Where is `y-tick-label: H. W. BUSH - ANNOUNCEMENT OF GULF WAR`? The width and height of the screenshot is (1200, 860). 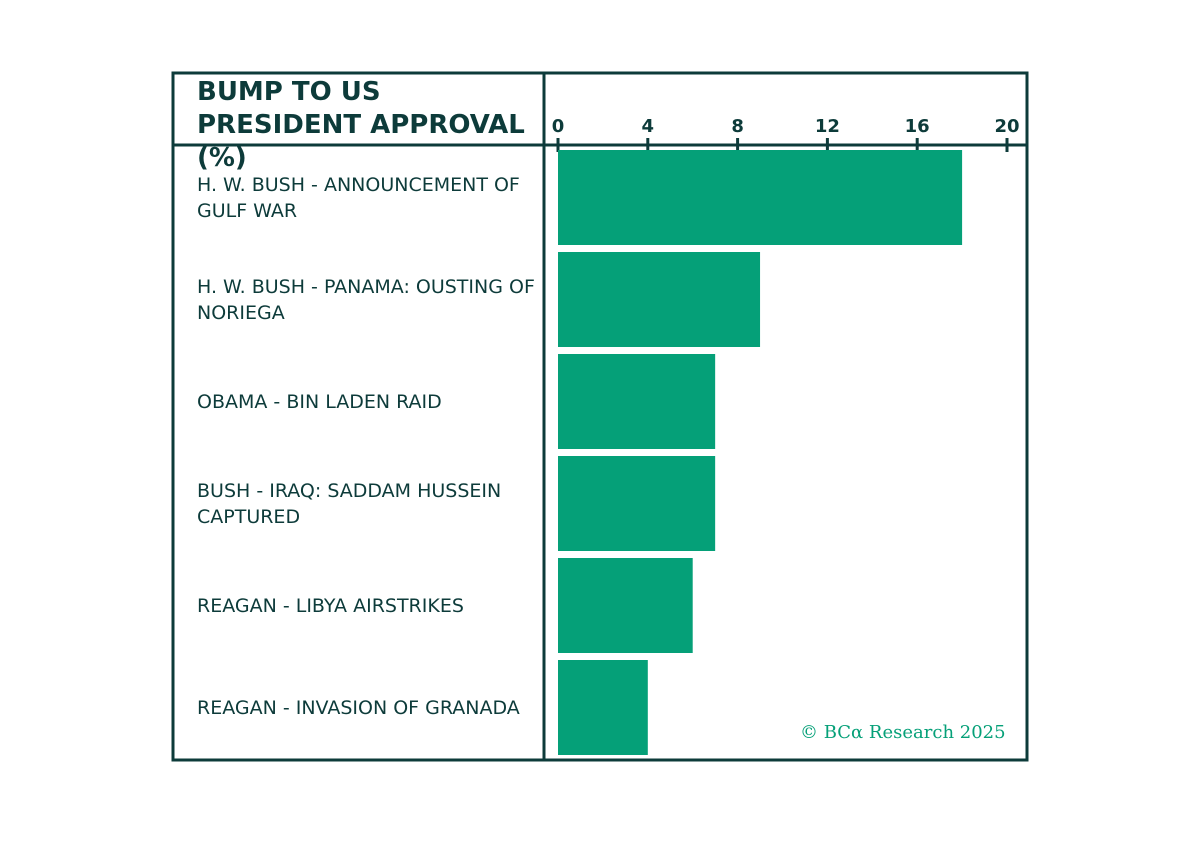 y-tick-label: H. W. BUSH - ANNOUNCEMENT OF GULF WAR is located at coordinates (358, 197).